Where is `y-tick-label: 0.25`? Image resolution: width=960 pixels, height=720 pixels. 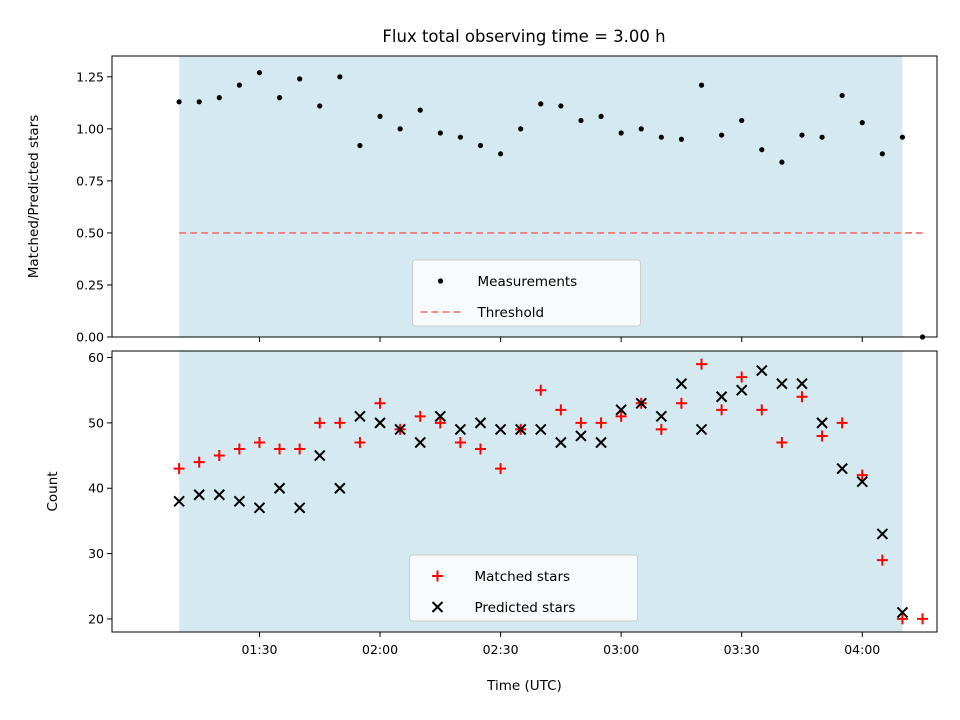 y-tick-label: 0.25 is located at coordinates (90, 284).